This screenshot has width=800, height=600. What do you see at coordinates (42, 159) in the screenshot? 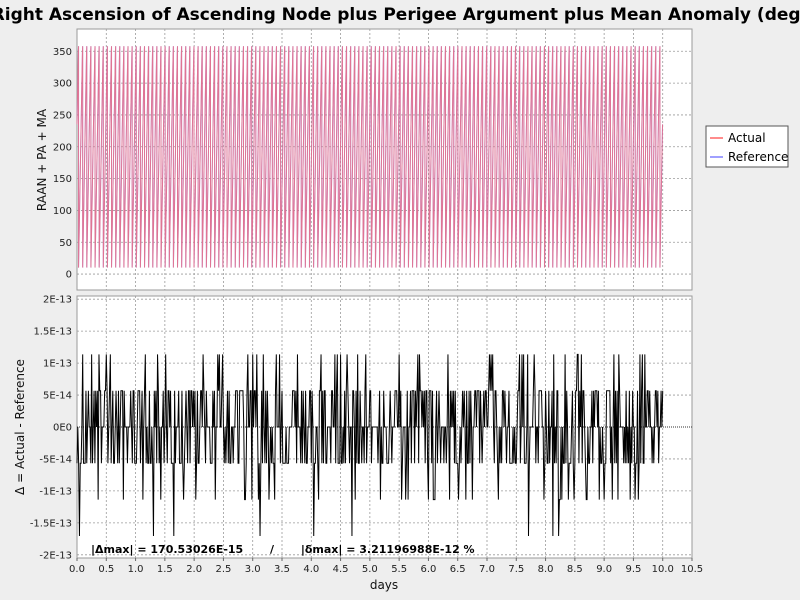
I see `top-y-axis-label: RAAN + PA + MA` at bounding box center [42, 159].